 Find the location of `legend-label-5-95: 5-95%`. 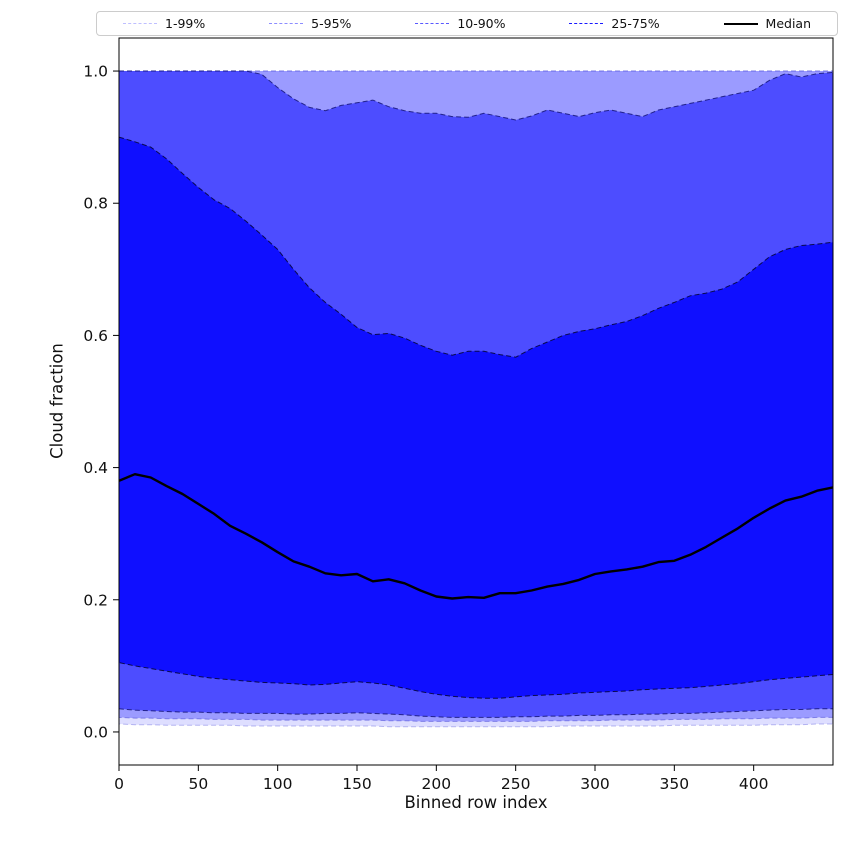

legend-label-5-95: 5-95% is located at coordinates (331, 23).